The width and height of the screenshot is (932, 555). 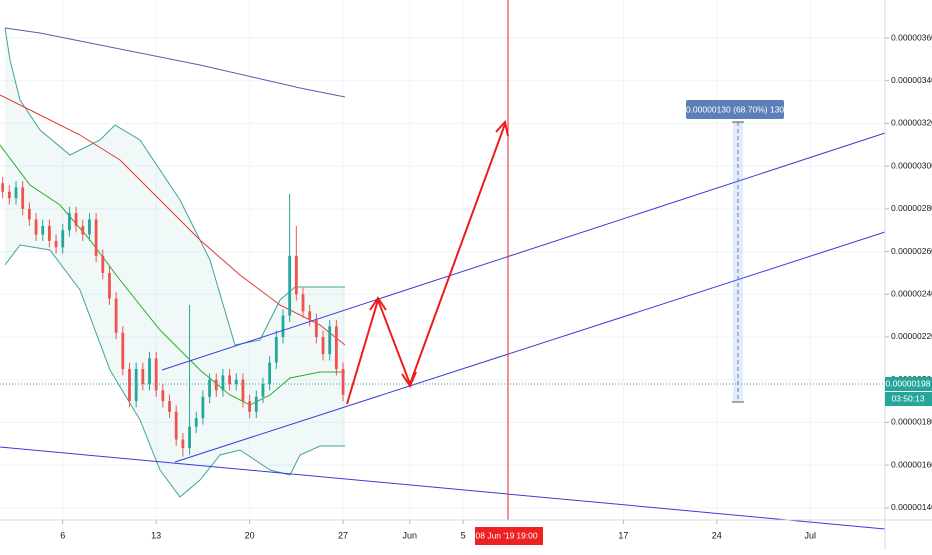 What do you see at coordinates (911, 251) in the screenshot?
I see `y-tick-label: 0.00000260` at bounding box center [911, 251].